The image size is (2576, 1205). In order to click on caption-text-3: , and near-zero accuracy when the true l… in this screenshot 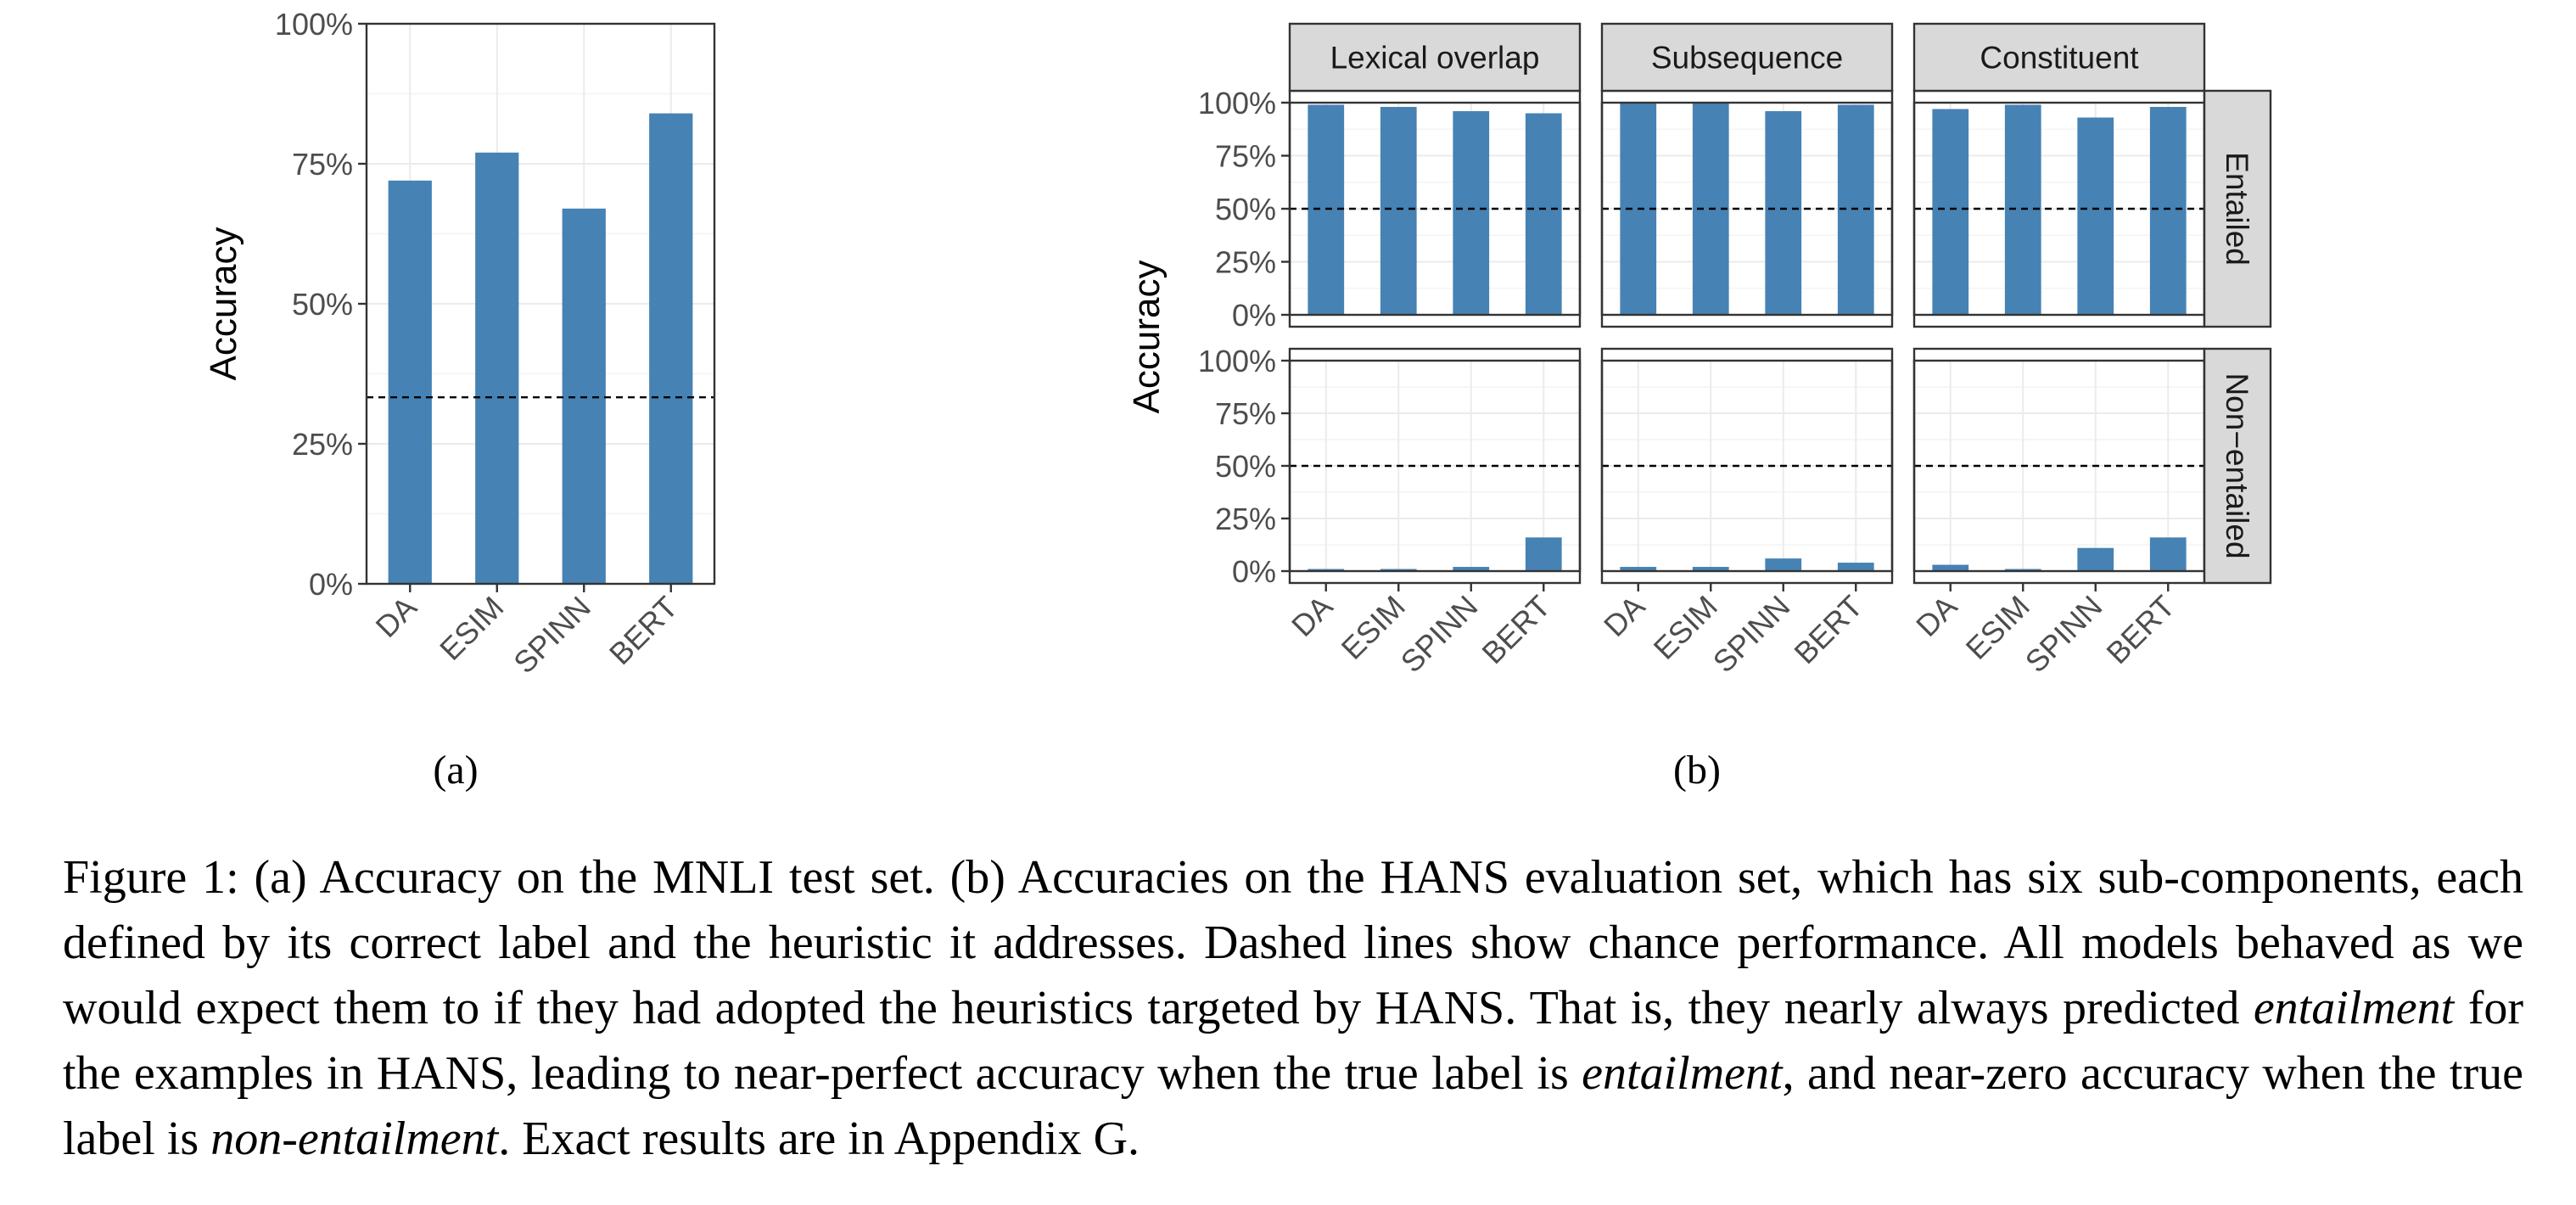, I will do `click(1293, 1106)`.